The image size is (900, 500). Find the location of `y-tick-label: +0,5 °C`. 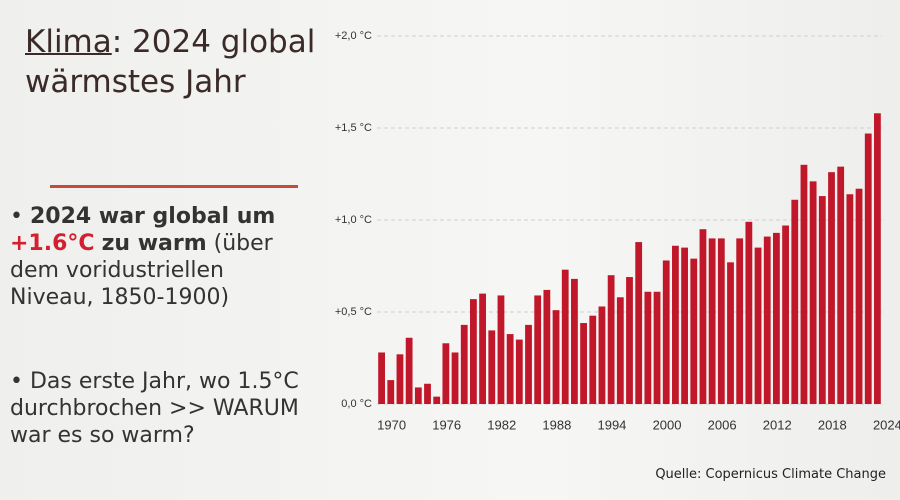

y-tick-label: +0,5 °C is located at coordinates (353, 312).